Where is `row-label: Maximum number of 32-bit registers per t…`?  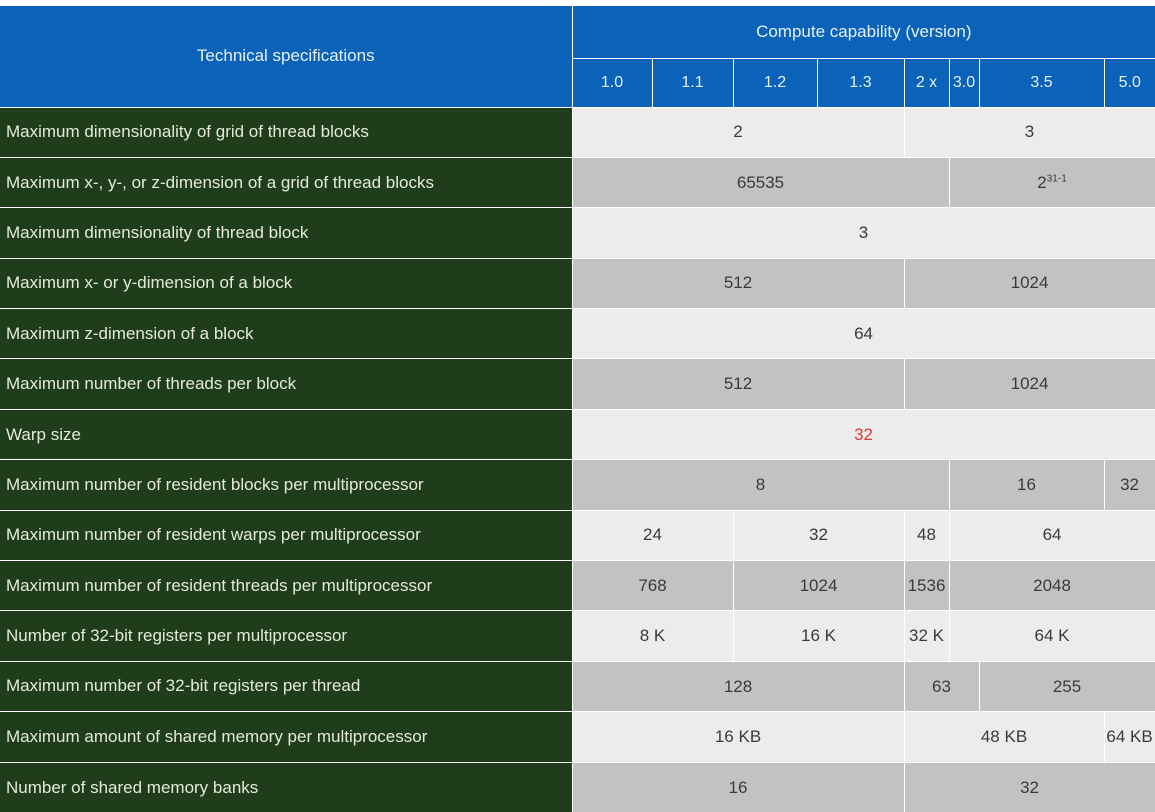
row-label: Maximum number of 32-bit registers per t… is located at coordinates (286, 686).